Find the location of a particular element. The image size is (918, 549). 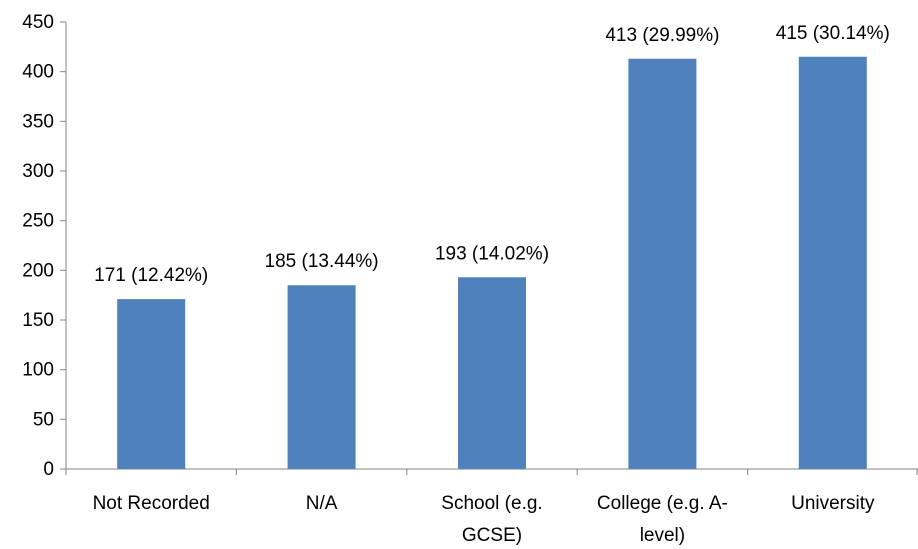

y-tick-label: 150 is located at coordinates (38, 320).